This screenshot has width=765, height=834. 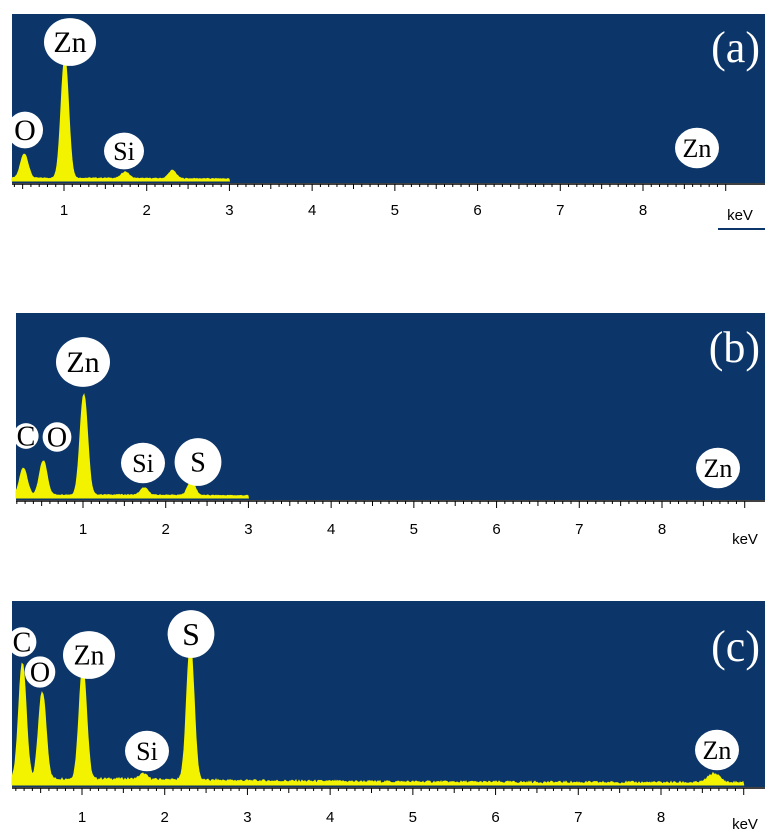 I want to click on panel-a-axis: 1 2 3 4 5 6 7 8, so click(x=388, y=201).